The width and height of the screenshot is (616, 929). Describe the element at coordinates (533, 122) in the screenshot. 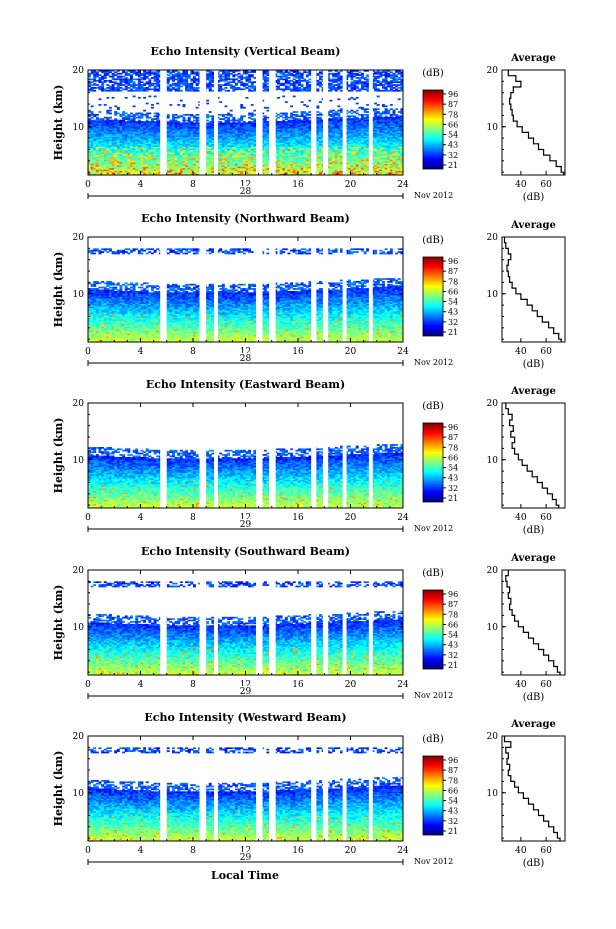

I see `average-frame` at that location.